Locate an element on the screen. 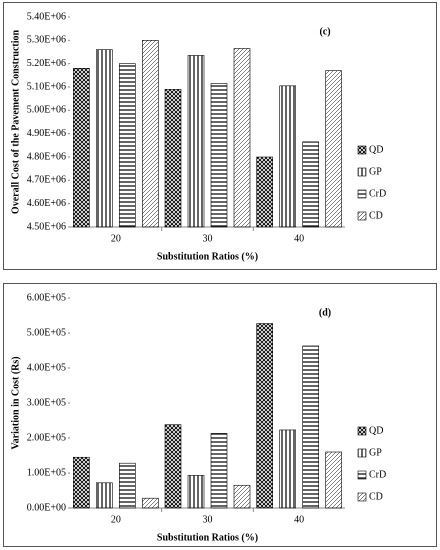  annotation: (c) is located at coordinates (324, 31).